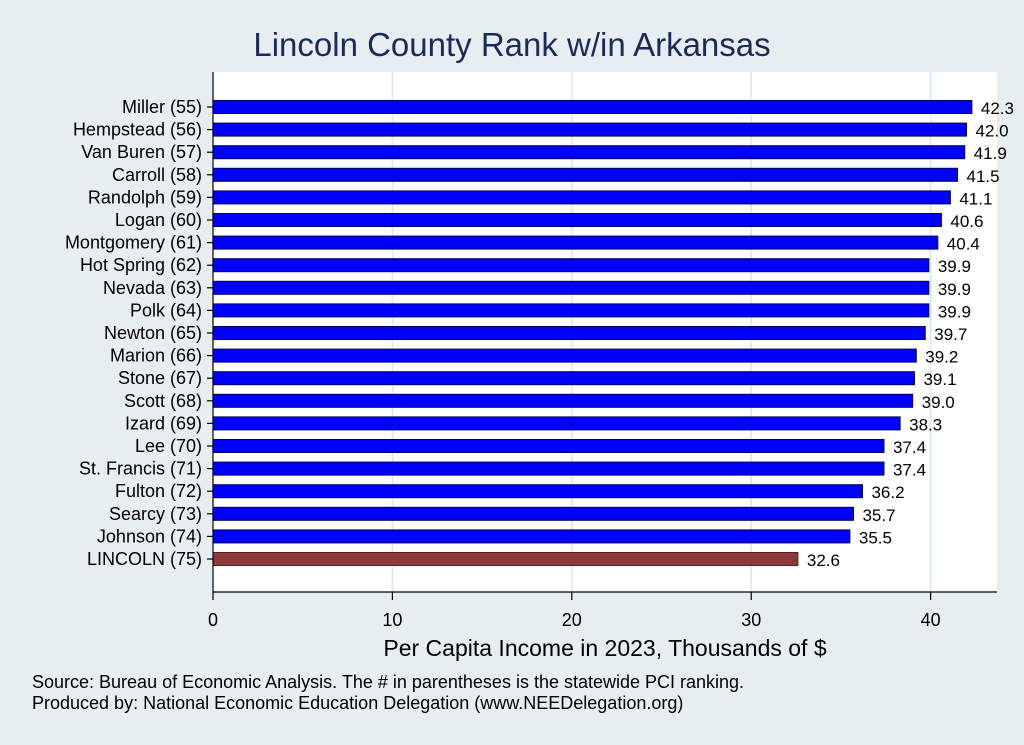 The width and height of the screenshot is (1024, 745). Describe the element at coordinates (990, 153) in the screenshot. I see `value-label: 41.9` at that location.